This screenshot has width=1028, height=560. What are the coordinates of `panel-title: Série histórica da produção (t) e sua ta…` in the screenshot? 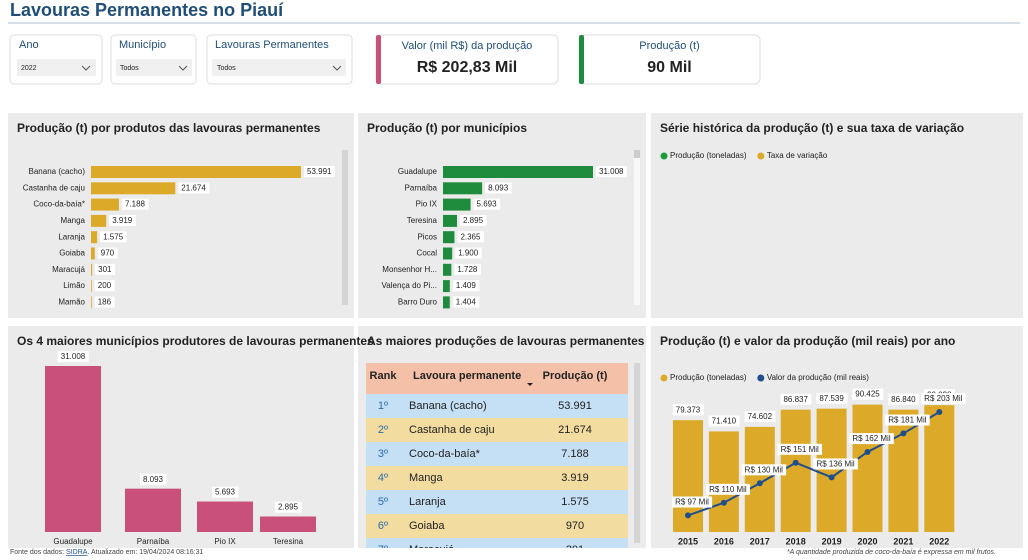 It's located at (812, 128).